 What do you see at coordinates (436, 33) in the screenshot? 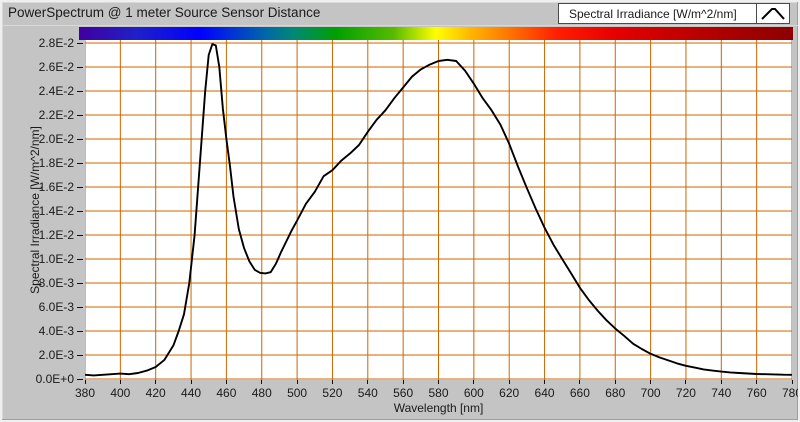
I see `wavelength-spectrum-colorbar` at bounding box center [436, 33].